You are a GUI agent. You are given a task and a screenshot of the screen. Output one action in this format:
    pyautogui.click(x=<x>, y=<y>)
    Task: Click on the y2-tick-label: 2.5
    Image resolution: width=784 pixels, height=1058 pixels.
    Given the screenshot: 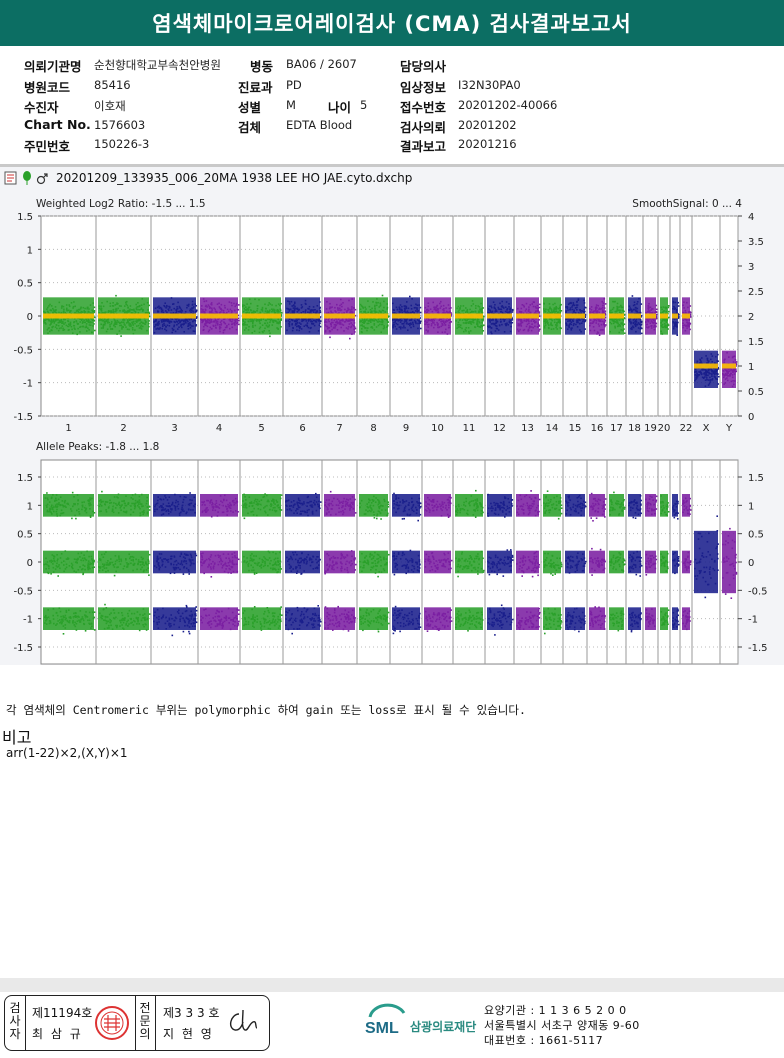 What is the action you would take?
    pyautogui.click(x=756, y=292)
    